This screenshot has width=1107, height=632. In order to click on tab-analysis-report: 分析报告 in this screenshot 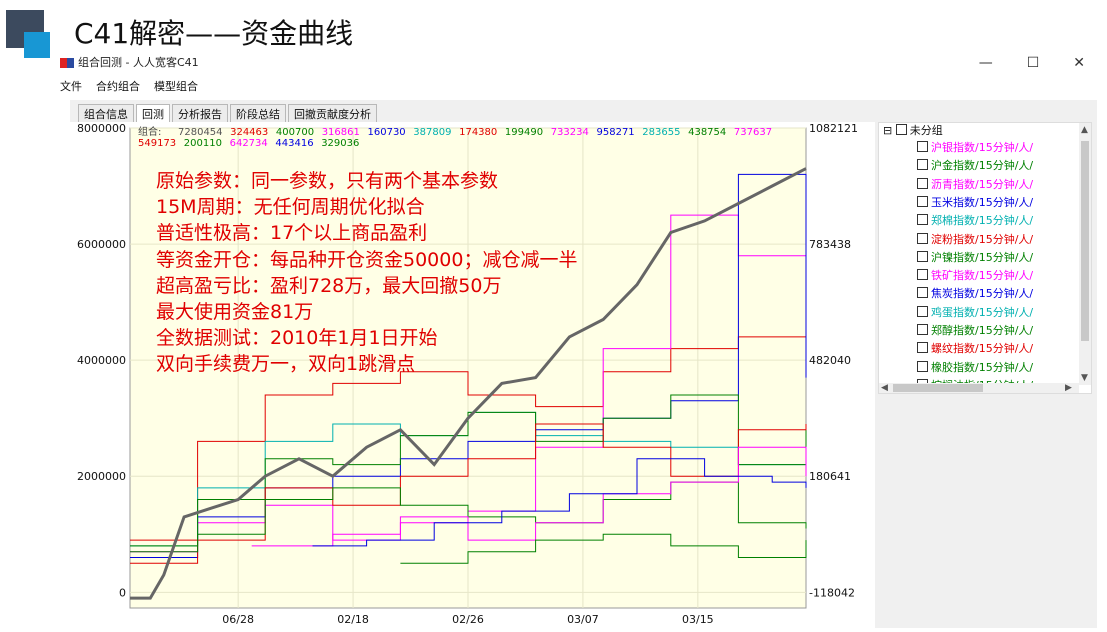, I will do `click(200, 113)`.